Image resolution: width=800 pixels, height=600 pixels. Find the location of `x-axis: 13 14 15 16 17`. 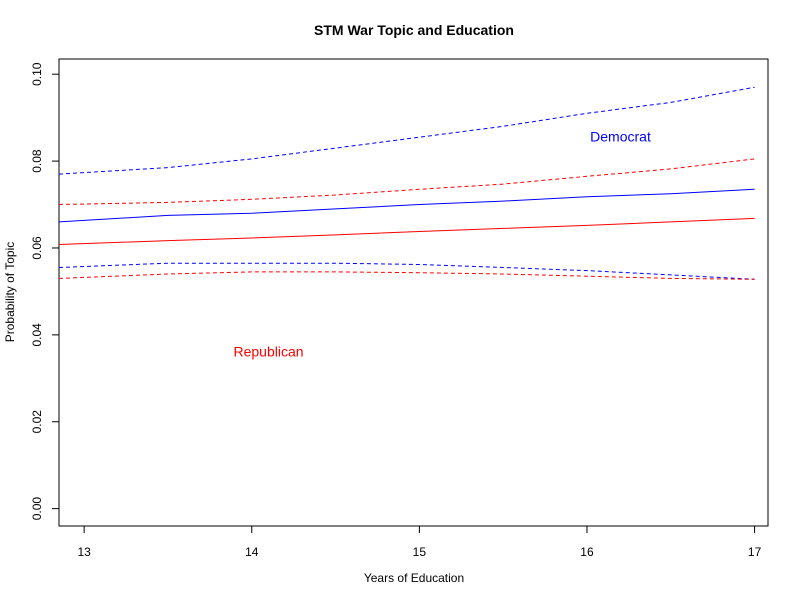

x-axis: 13 14 15 16 17 is located at coordinates (419, 542).